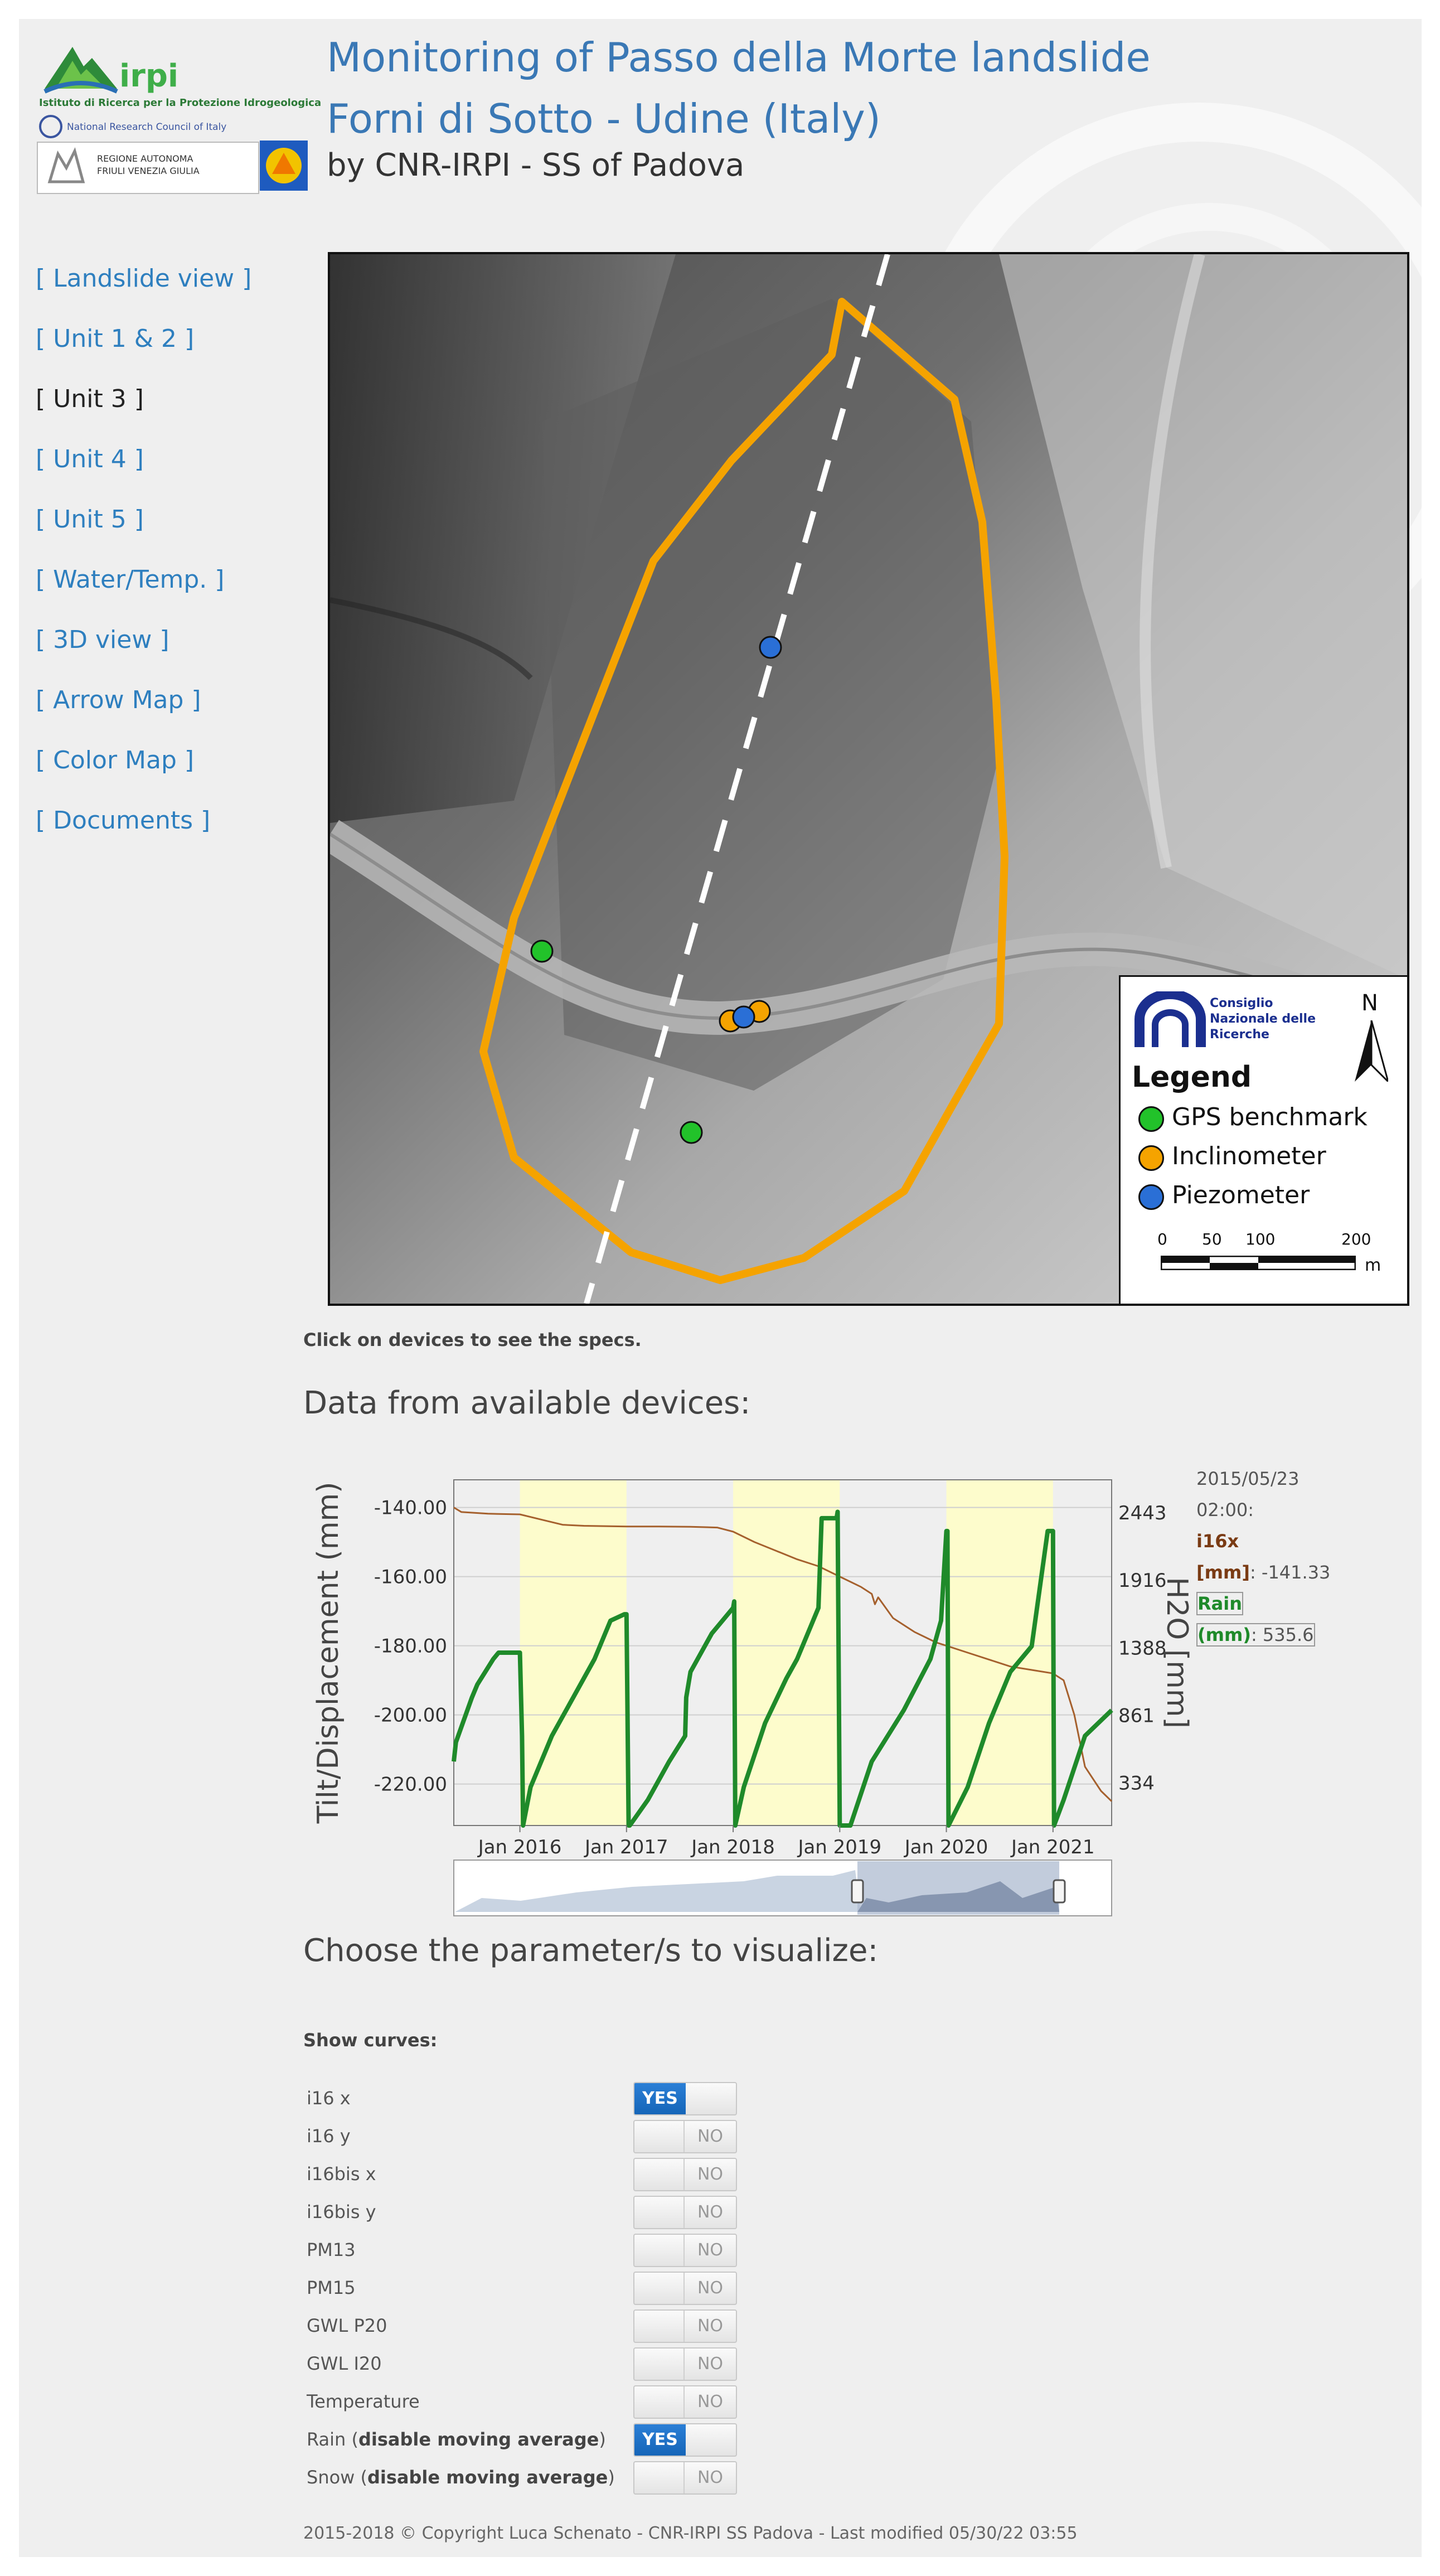  I want to click on readout-rain-unit: (mm), so click(1224, 1635).